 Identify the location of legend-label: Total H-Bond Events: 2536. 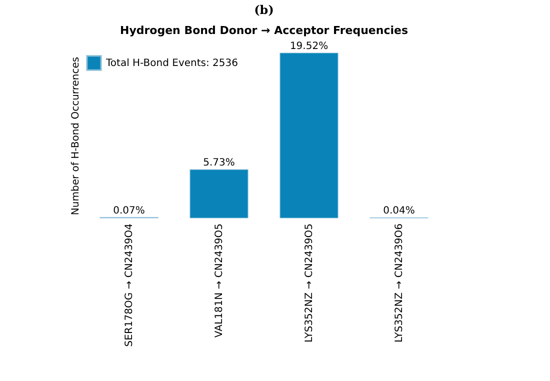
(171, 63).